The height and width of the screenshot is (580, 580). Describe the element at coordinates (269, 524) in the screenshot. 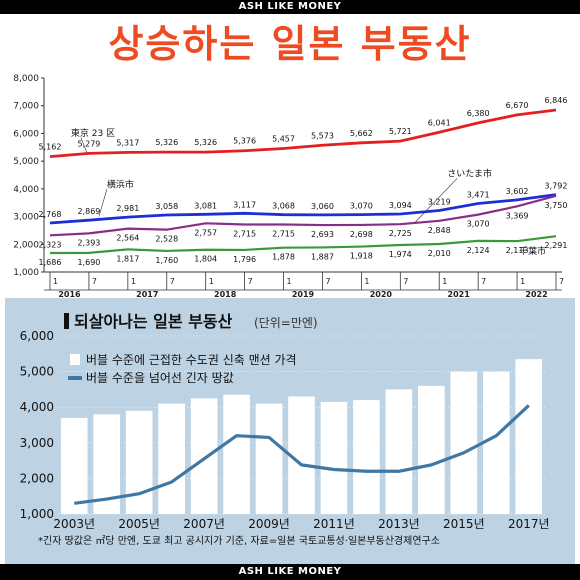

I see `x-tick-label: 2009년` at that location.